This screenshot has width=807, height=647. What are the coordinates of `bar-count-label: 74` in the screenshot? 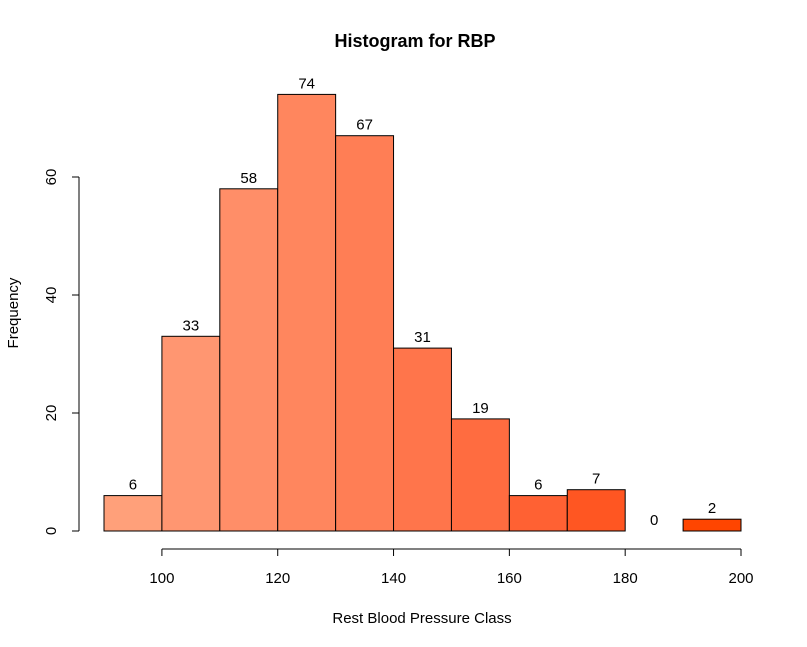 It's located at (306, 83).